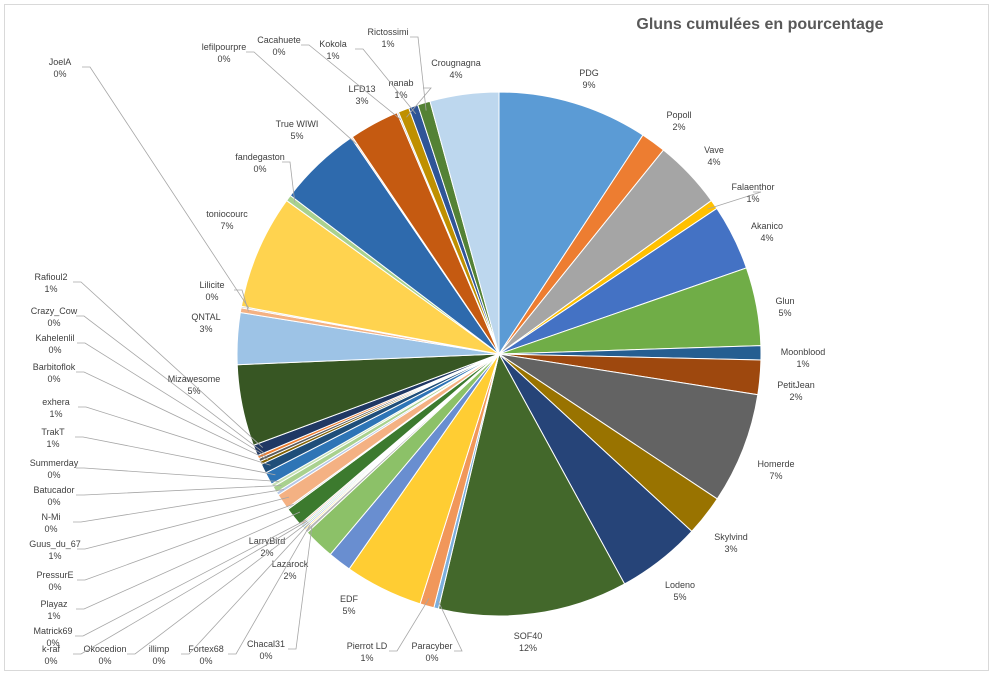  What do you see at coordinates (796, 385) in the screenshot?
I see `slice-label-name: PetitJean` at bounding box center [796, 385].